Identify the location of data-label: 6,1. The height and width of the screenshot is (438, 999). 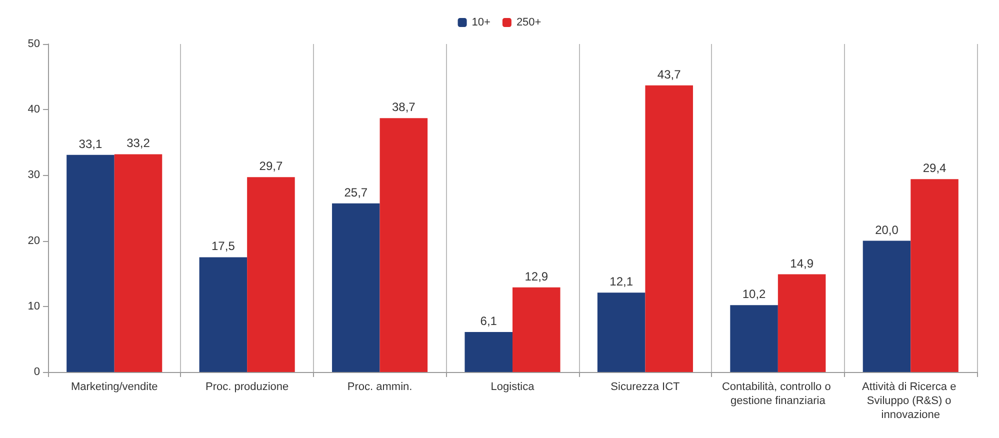
(489, 321).